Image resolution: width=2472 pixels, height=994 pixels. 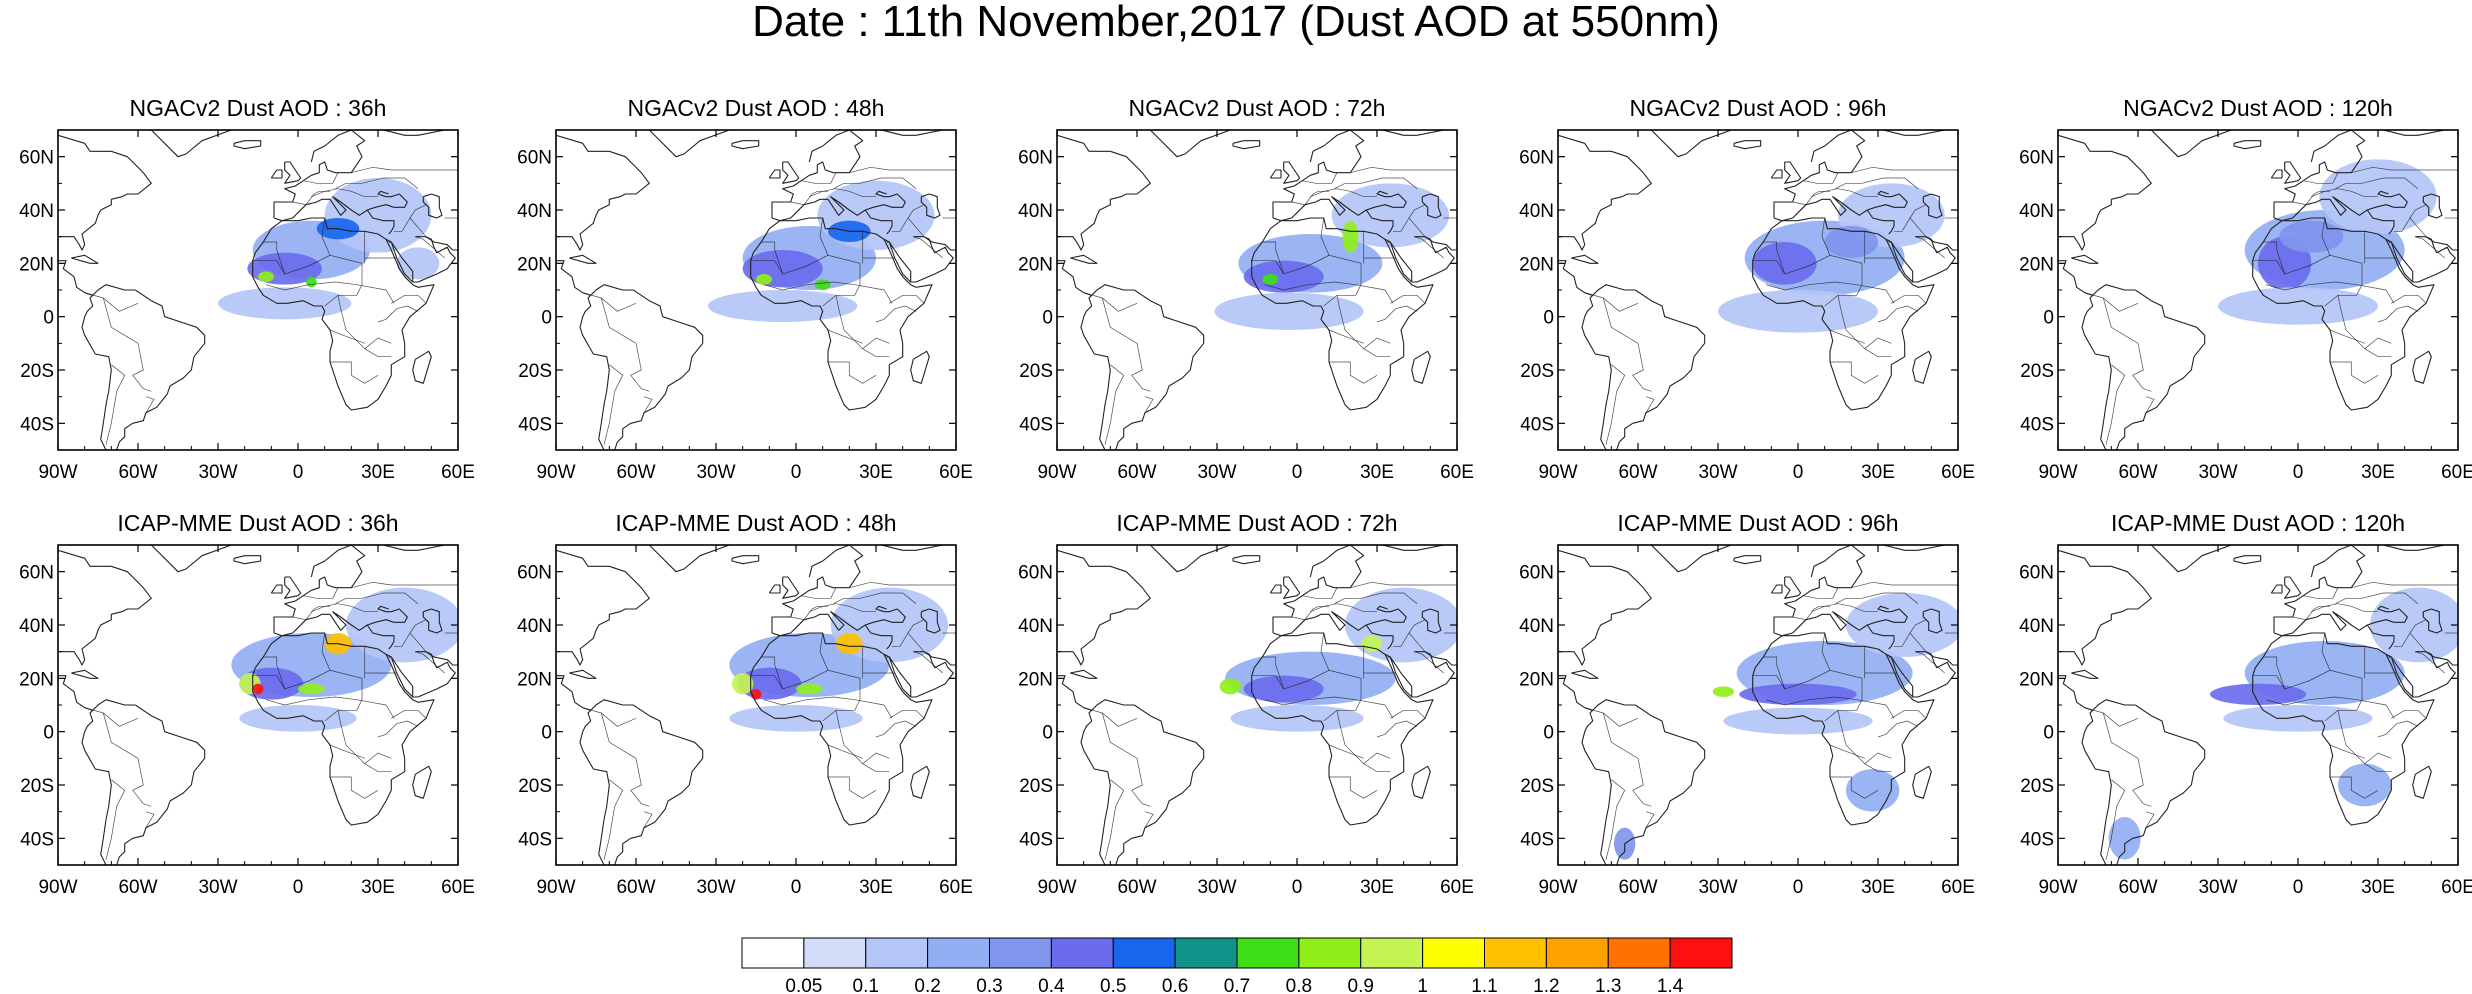 I want to click on colorbar-label: 1.2, so click(x=1546, y=985).